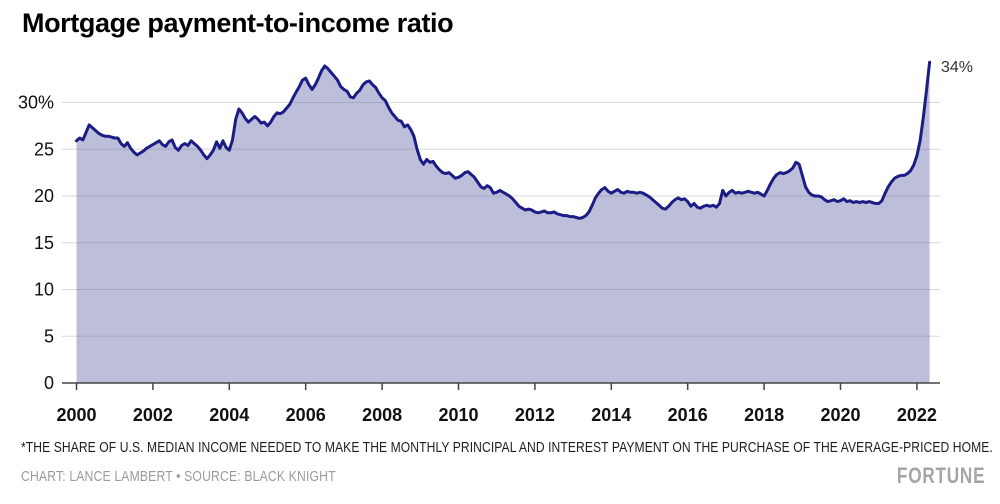 The image size is (1000, 504). What do you see at coordinates (44, 290) in the screenshot?
I see `y-axis-label: 10` at bounding box center [44, 290].